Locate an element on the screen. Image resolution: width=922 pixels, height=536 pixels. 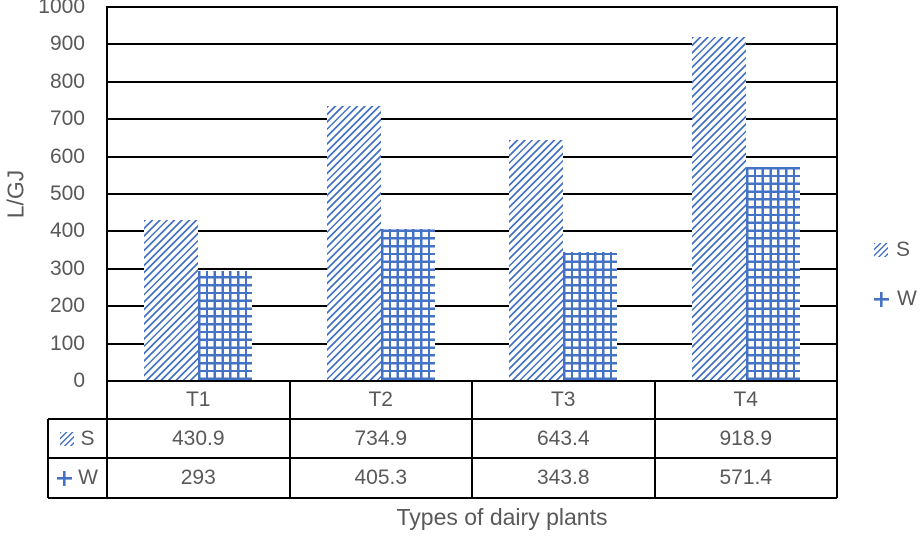
legend-item-s: S is located at coordinates (892, 250).